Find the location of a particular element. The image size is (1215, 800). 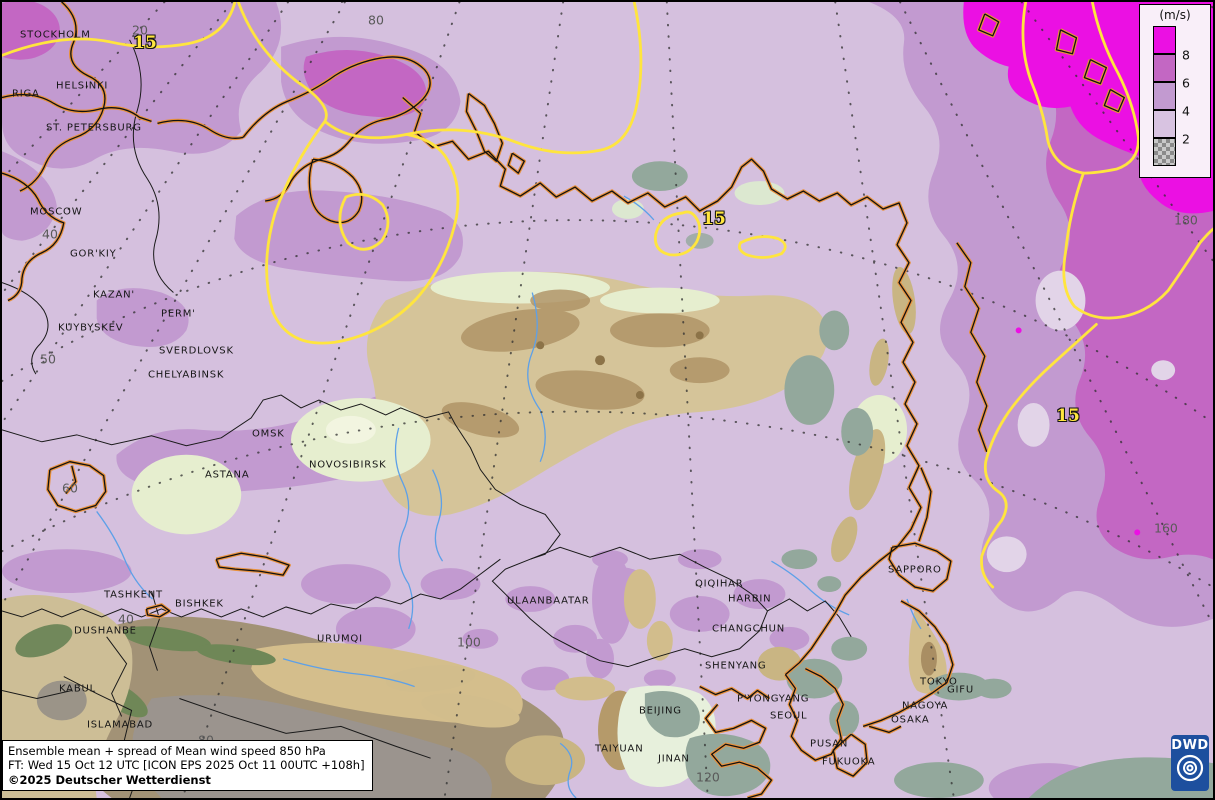

city-label: DUSHANBE is located at coordinates (105, 631).